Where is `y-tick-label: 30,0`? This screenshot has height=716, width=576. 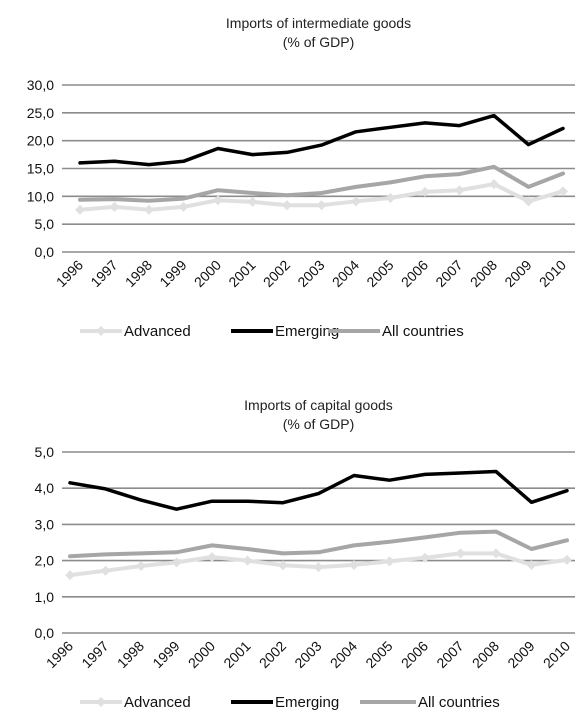
y-tick-label: 30,0 is located at coordinates (40, 85).